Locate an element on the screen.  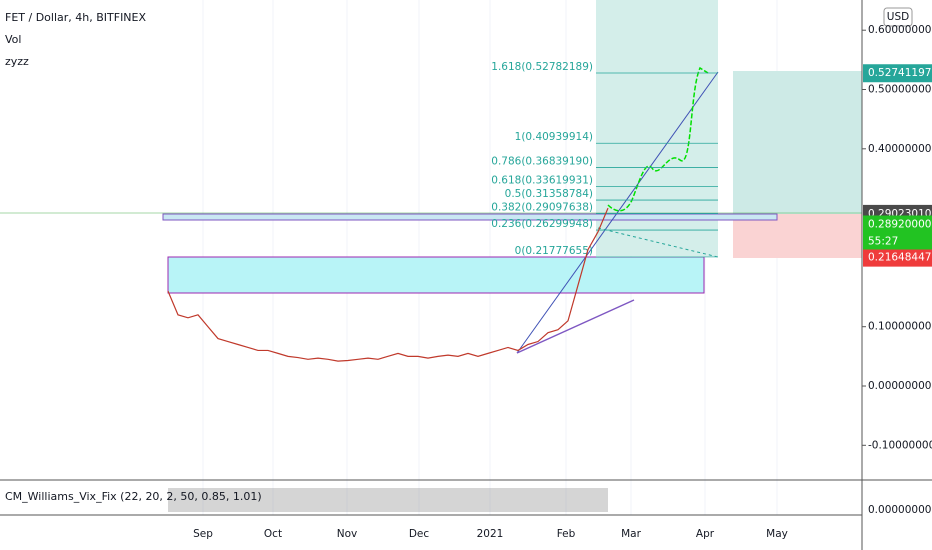
currency-button-label: USD is located at coordinates (898, 17).